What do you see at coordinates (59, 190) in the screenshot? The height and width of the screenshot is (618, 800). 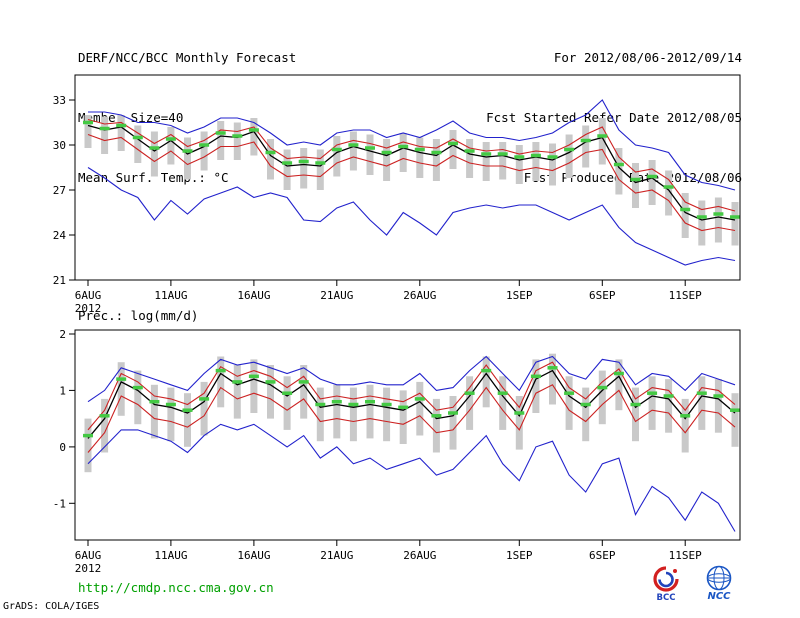 I see `svg-text: 27` at bounding box center [59, 190].